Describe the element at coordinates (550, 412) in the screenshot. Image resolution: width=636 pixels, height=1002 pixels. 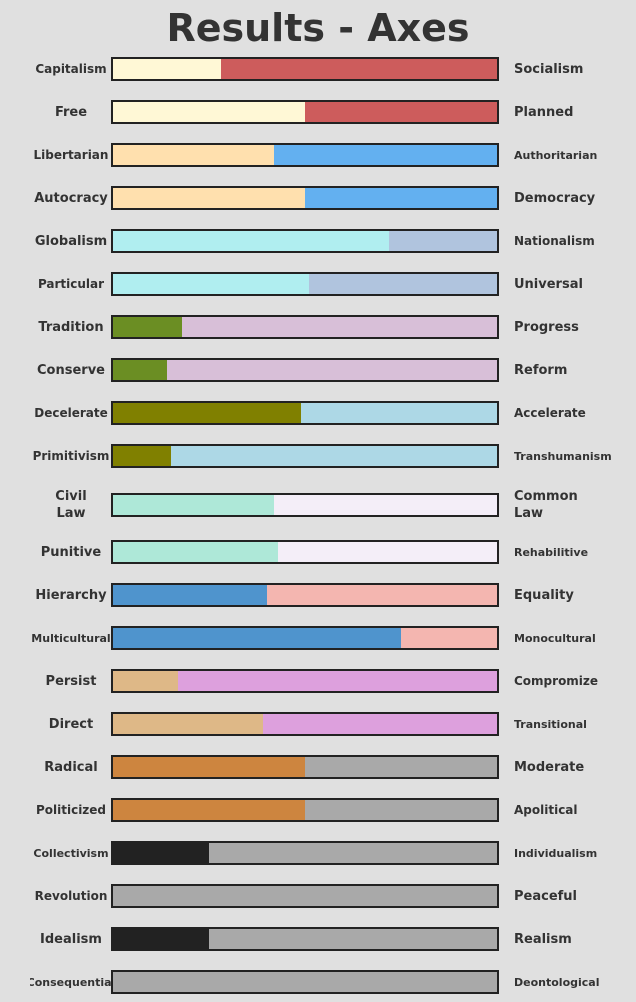
I see `label-line: Accelerate` at that location.